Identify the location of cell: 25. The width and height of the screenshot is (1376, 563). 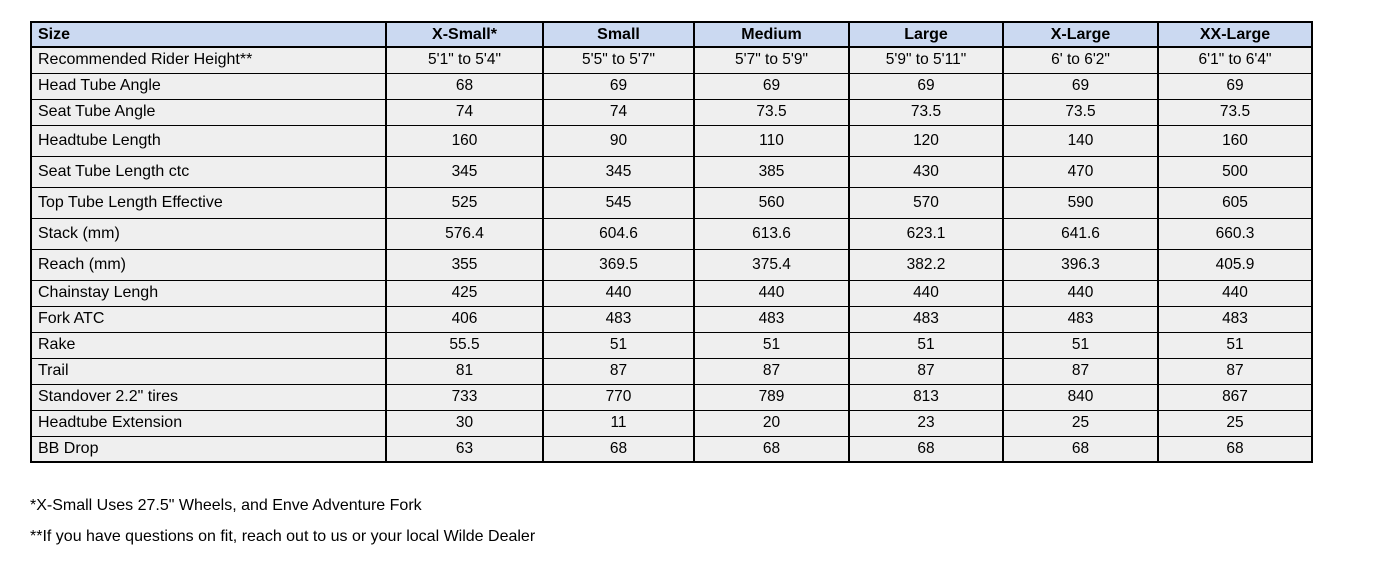
(1080, 422).